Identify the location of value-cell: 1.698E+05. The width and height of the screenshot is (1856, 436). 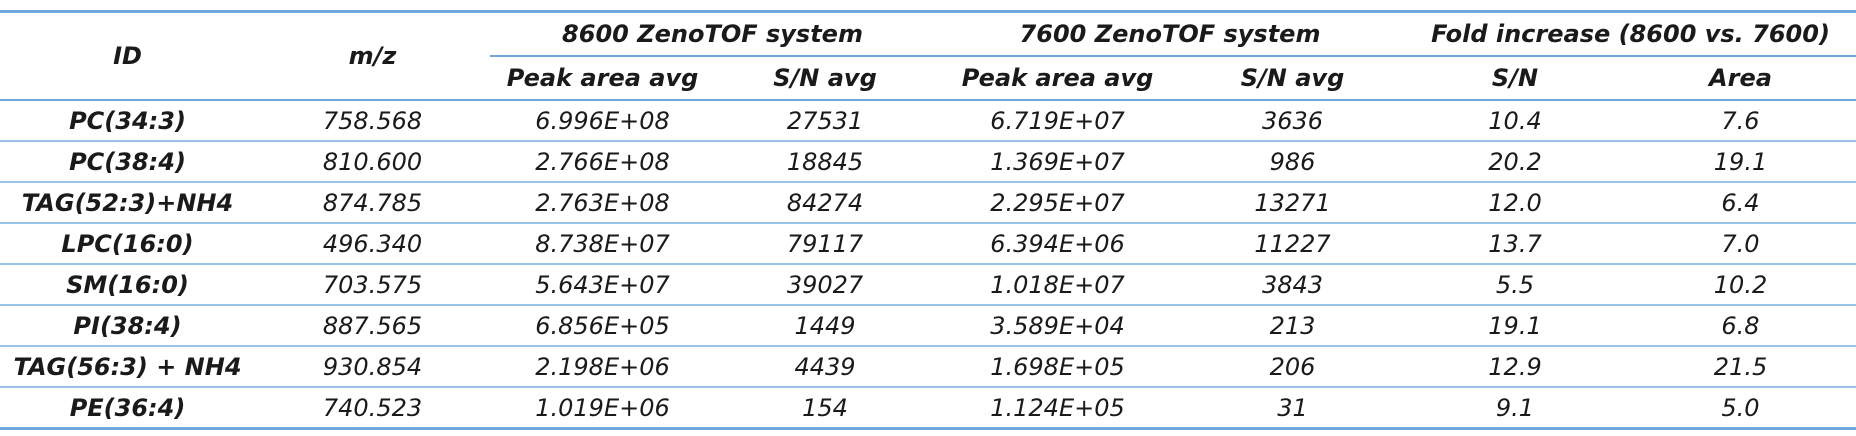
(1057, 367).